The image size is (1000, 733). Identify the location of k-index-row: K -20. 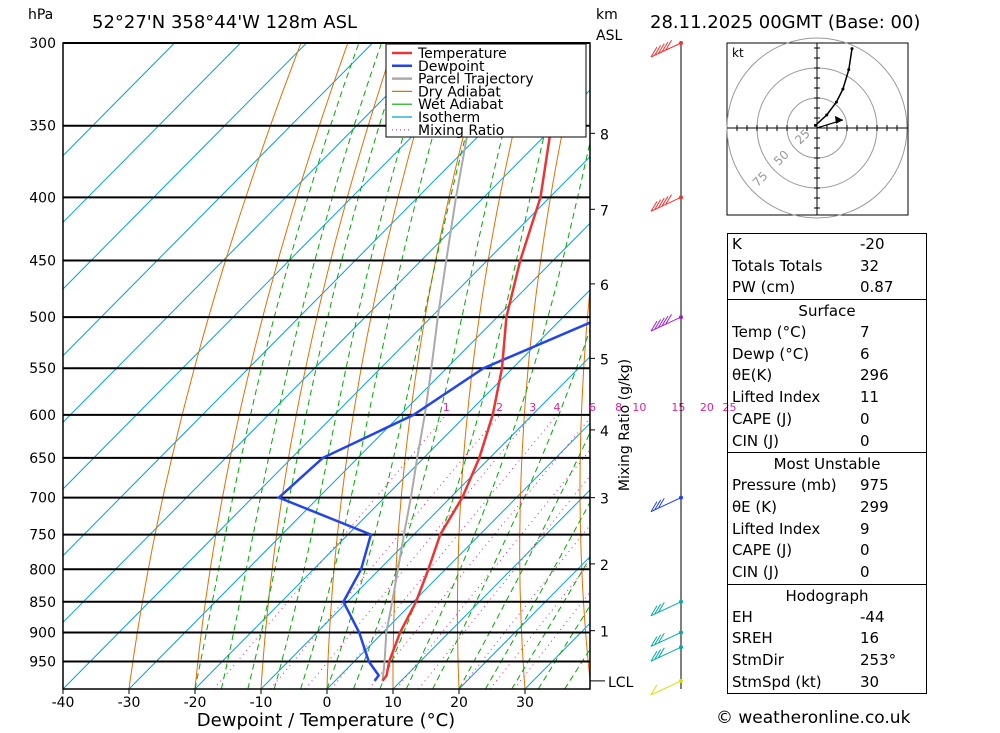
(808, 244).